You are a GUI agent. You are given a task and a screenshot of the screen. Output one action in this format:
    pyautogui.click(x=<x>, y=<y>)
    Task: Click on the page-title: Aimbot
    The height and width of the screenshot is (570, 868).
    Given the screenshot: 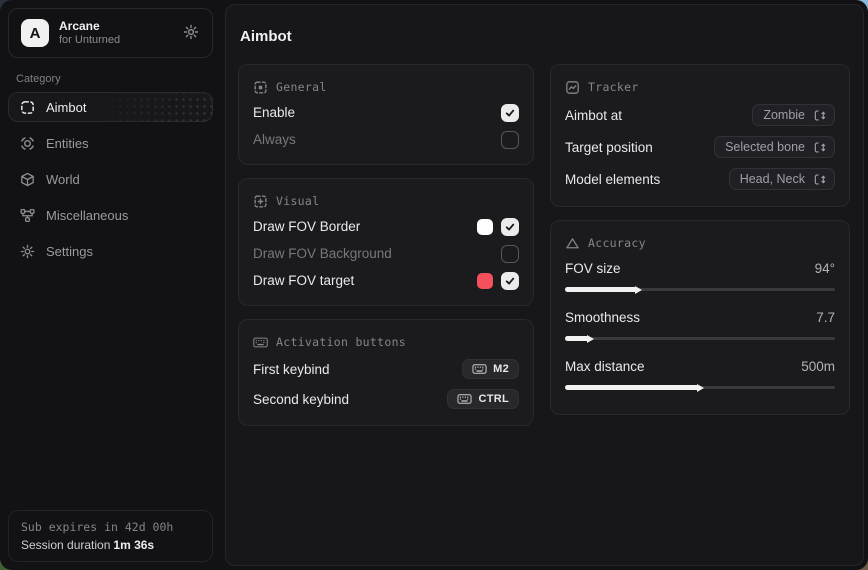 What is the action you would take?
    pyautogui.click(x=266, y=36)
    